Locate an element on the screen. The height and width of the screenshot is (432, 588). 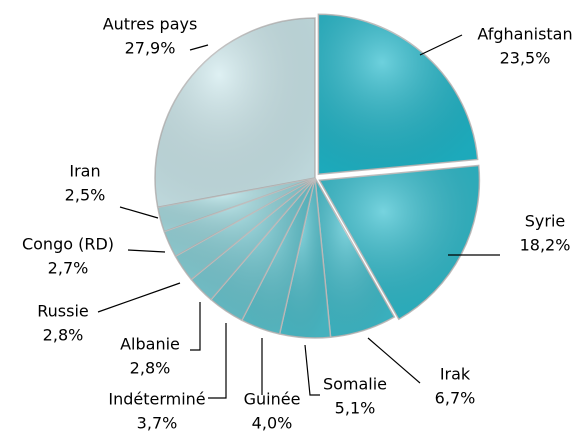
slice-name: Somalie is located at coordinates (355, 384).